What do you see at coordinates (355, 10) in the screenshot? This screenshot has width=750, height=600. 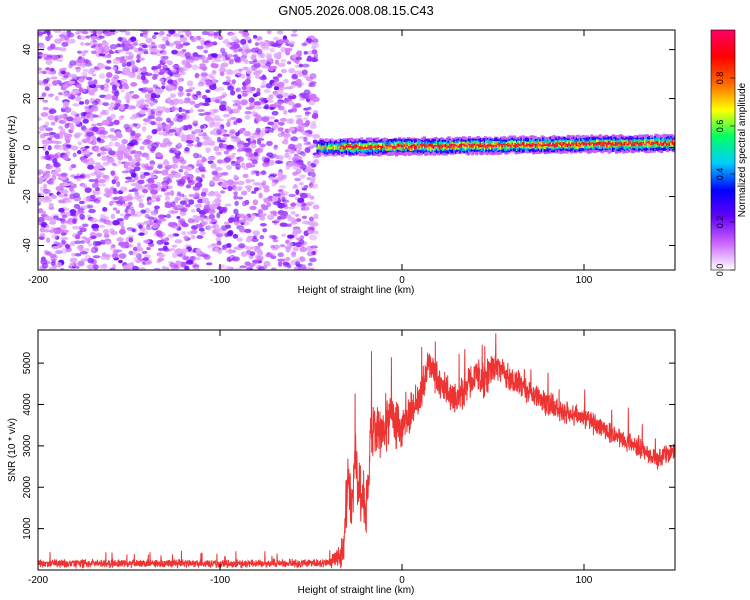 I see `figure-title: GN05.2026.008.08.15.C43` at bounding box center [355, 10].